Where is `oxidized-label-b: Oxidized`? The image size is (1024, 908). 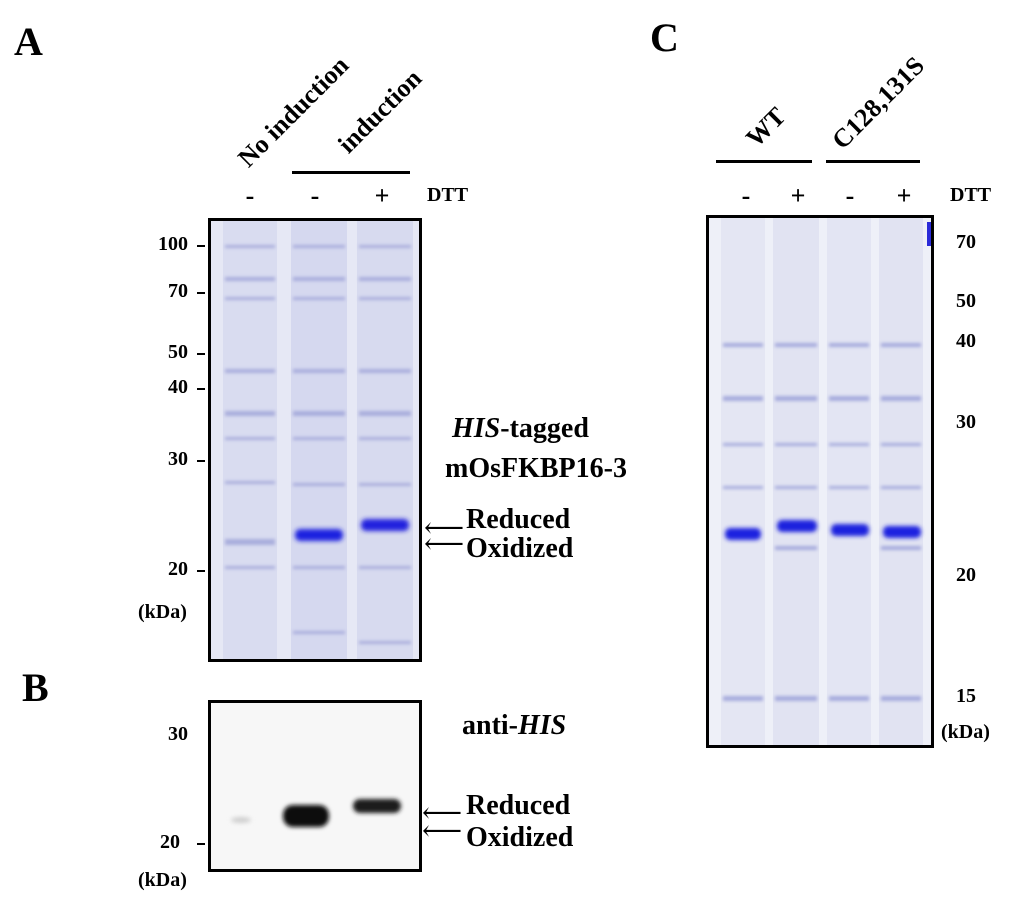
oxidized-label-b: Oxidized is located at coordinates (520, 837).